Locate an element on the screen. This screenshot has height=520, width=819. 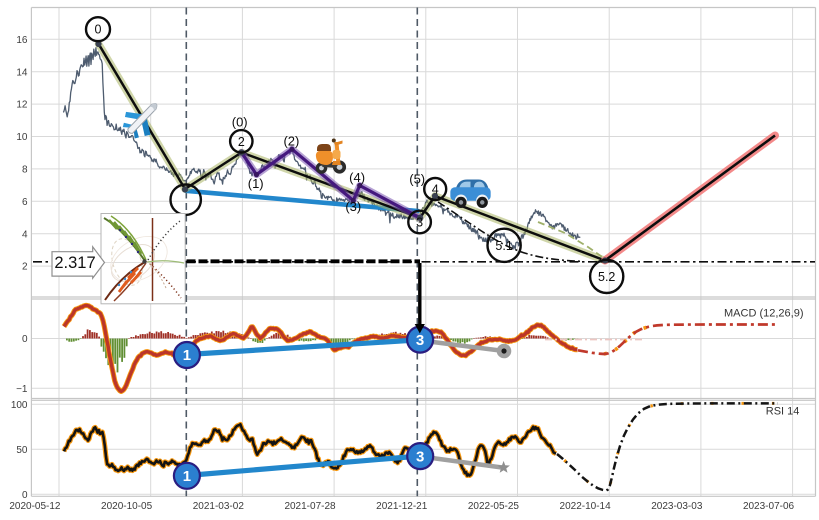
svg-text: 100 is located at coordinates (19, 405).